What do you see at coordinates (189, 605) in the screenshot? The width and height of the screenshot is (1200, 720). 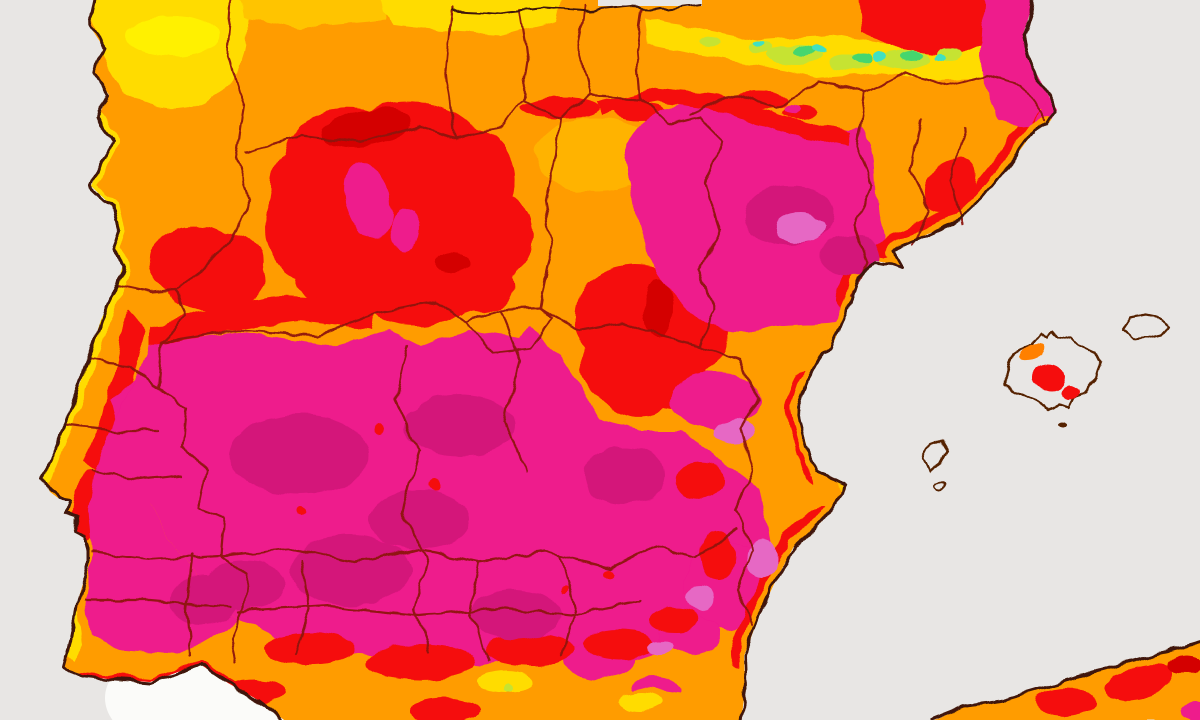 I see `boundary-algarve` at bounding box center [189, 605].